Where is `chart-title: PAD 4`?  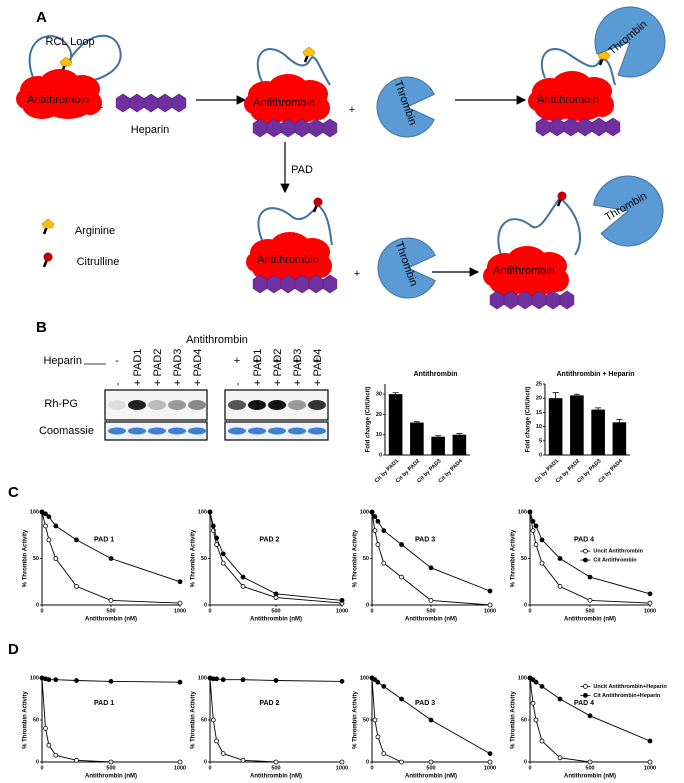
chart-title: PAD 4 is located at coordinates (584, 540).